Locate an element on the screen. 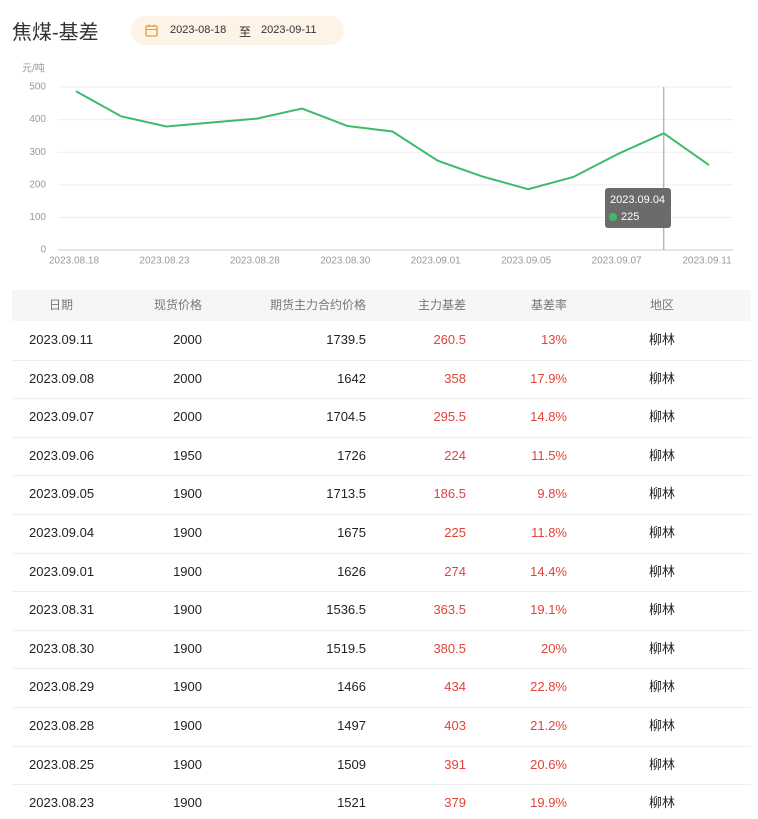  table-row: 2023.08.28 1900 1497 403 21.2% 柳林 is located at coordinates (381, 727).